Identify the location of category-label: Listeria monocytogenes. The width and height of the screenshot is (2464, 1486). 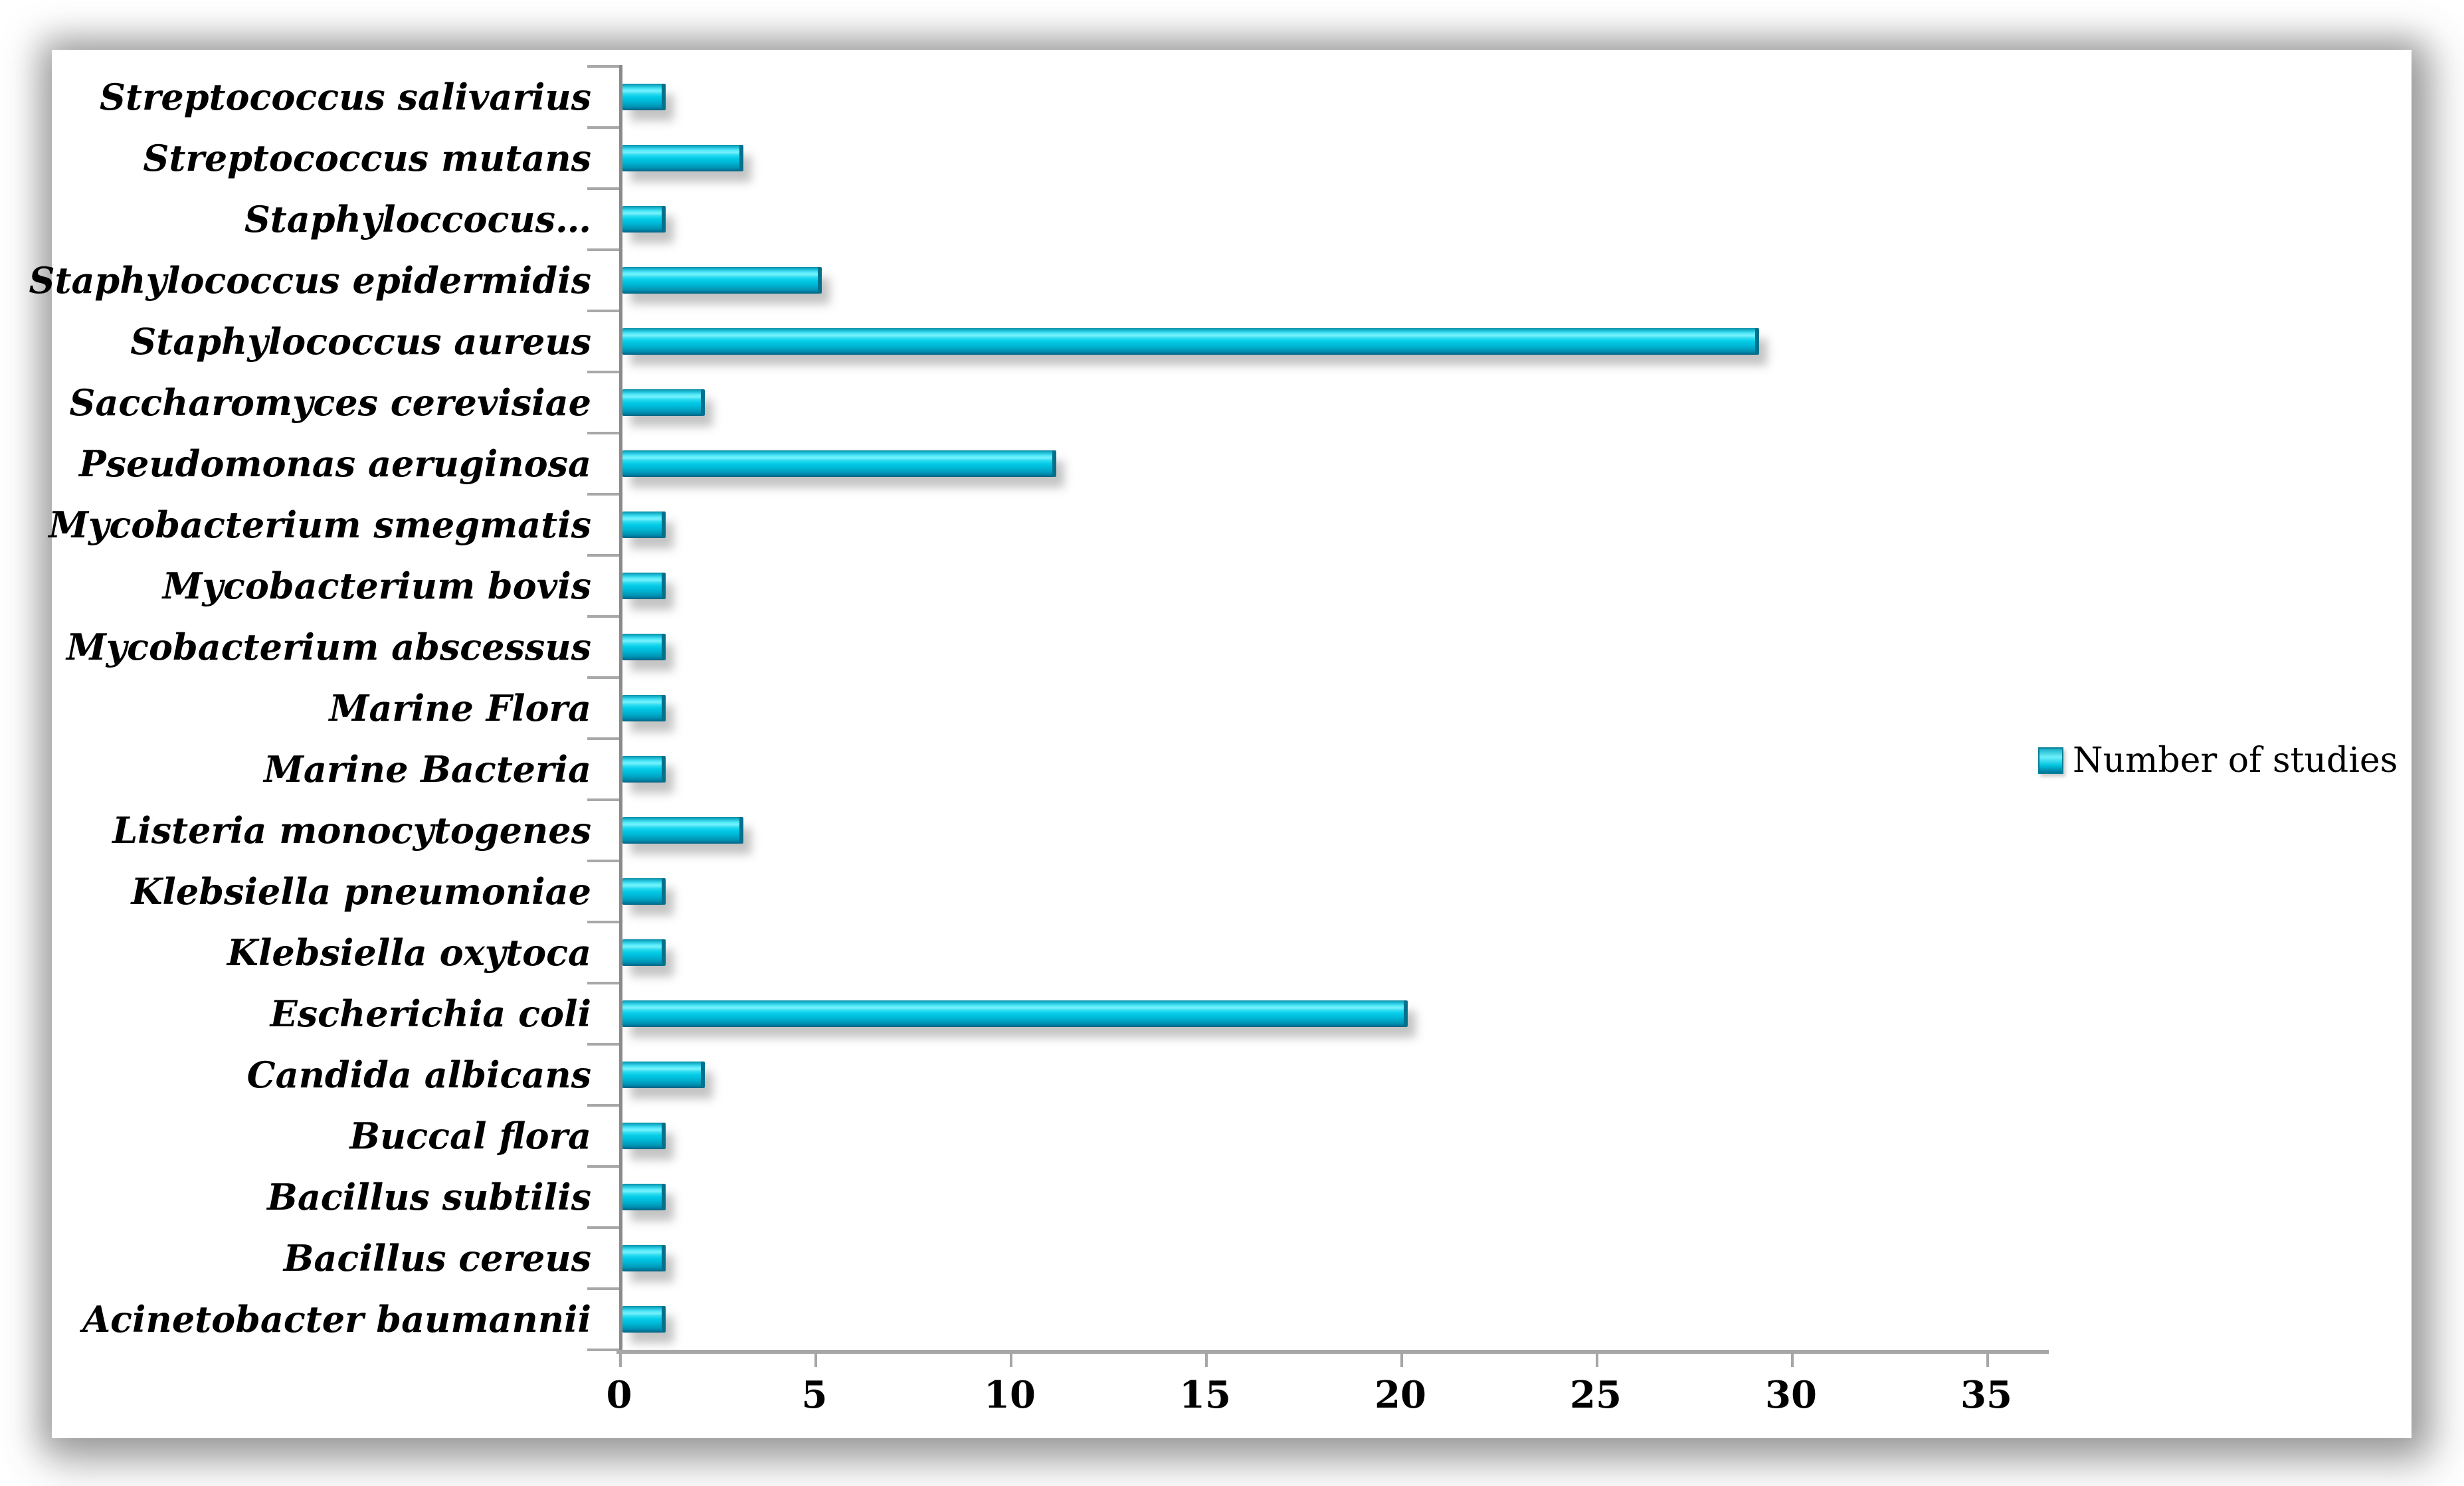
(351, 831).